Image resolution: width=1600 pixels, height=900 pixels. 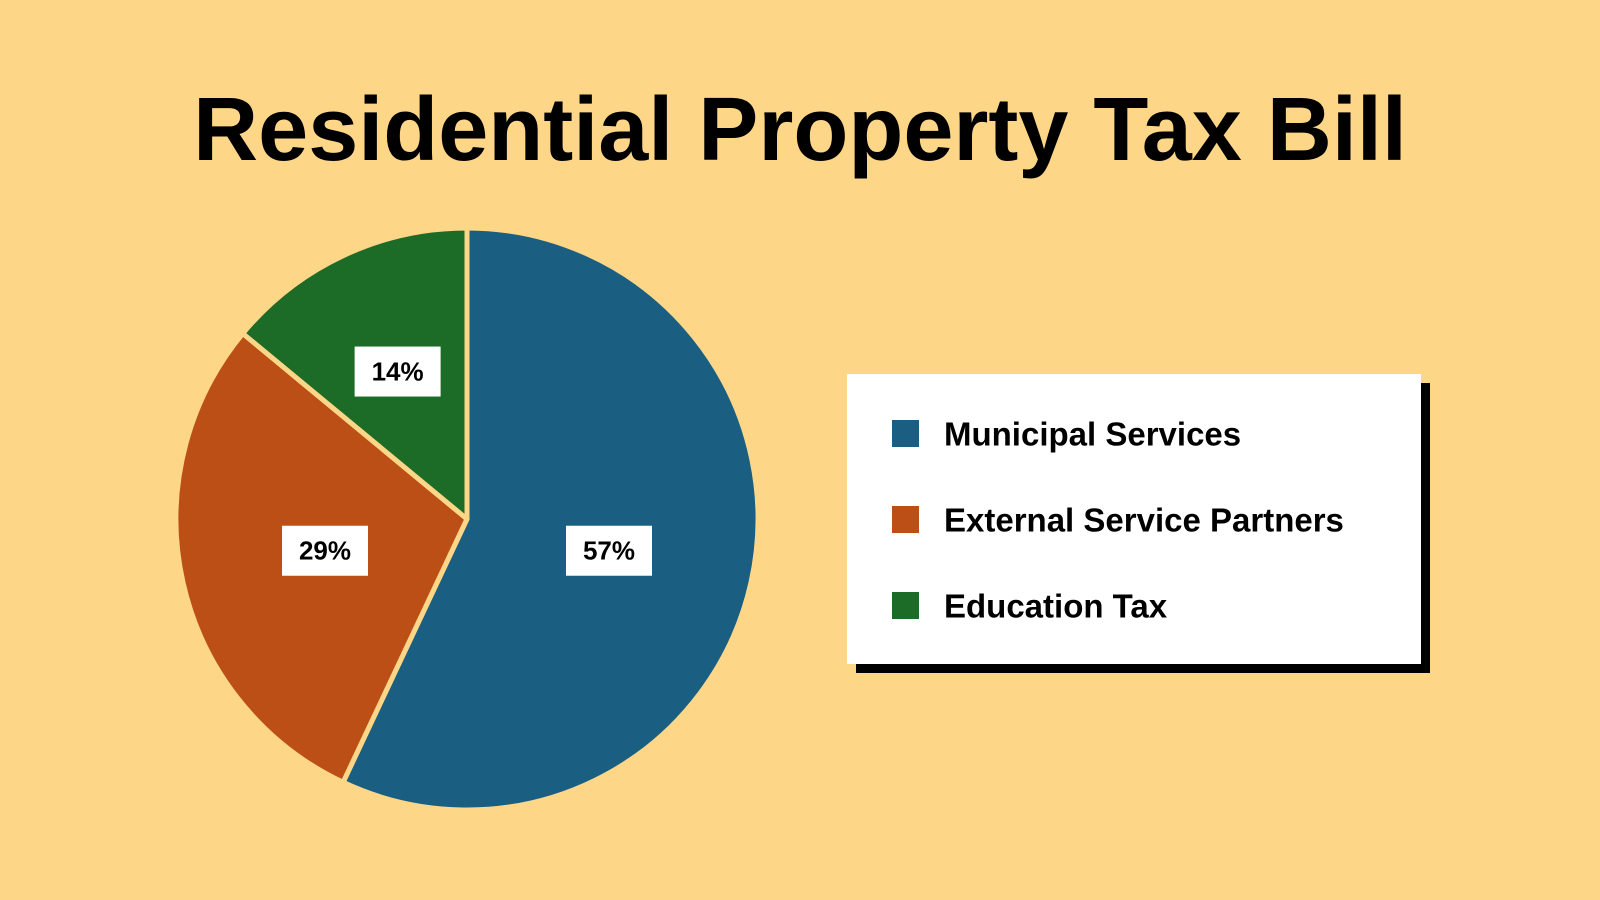 I want to click on legend-label: Municipal Services, so click(x=1092, y=434).